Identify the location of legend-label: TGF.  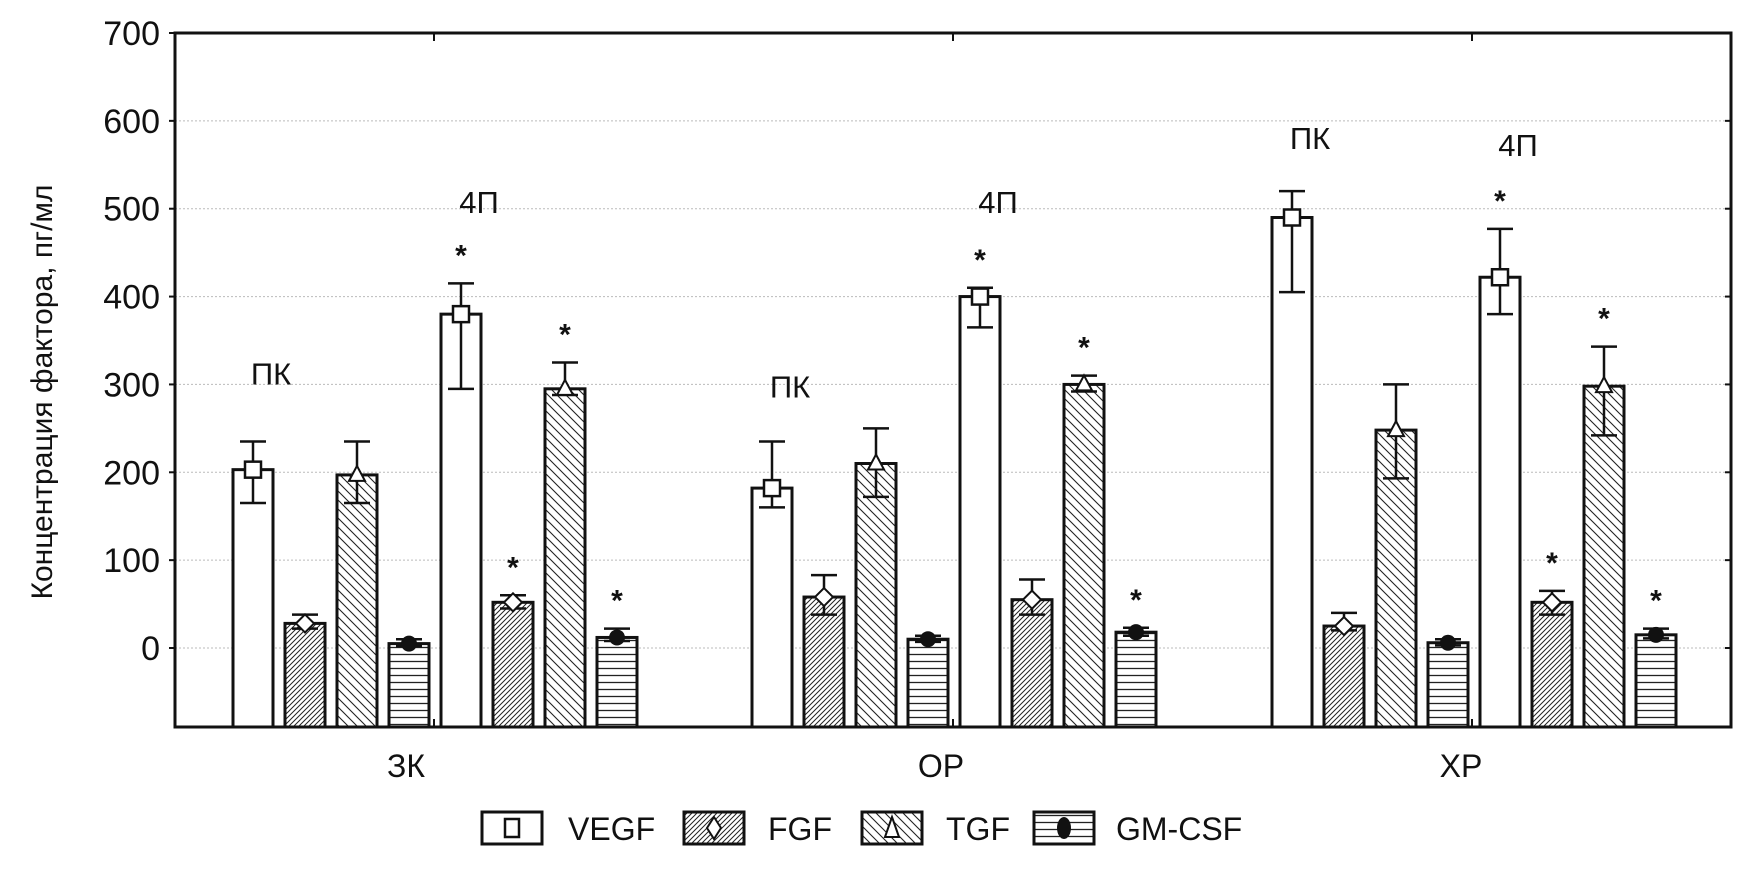
(978, 829).